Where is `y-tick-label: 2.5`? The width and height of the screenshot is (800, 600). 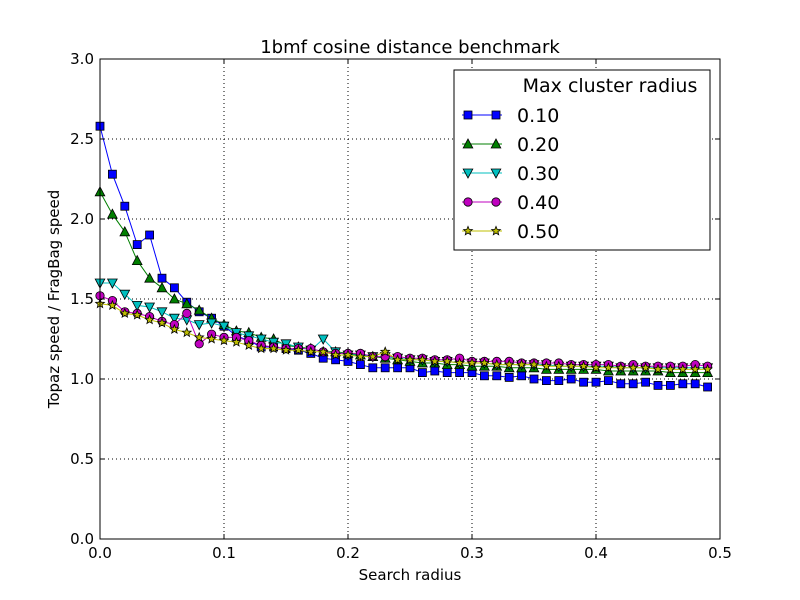 y-tick-label: 2.5 is located at coordinates (82, 139).